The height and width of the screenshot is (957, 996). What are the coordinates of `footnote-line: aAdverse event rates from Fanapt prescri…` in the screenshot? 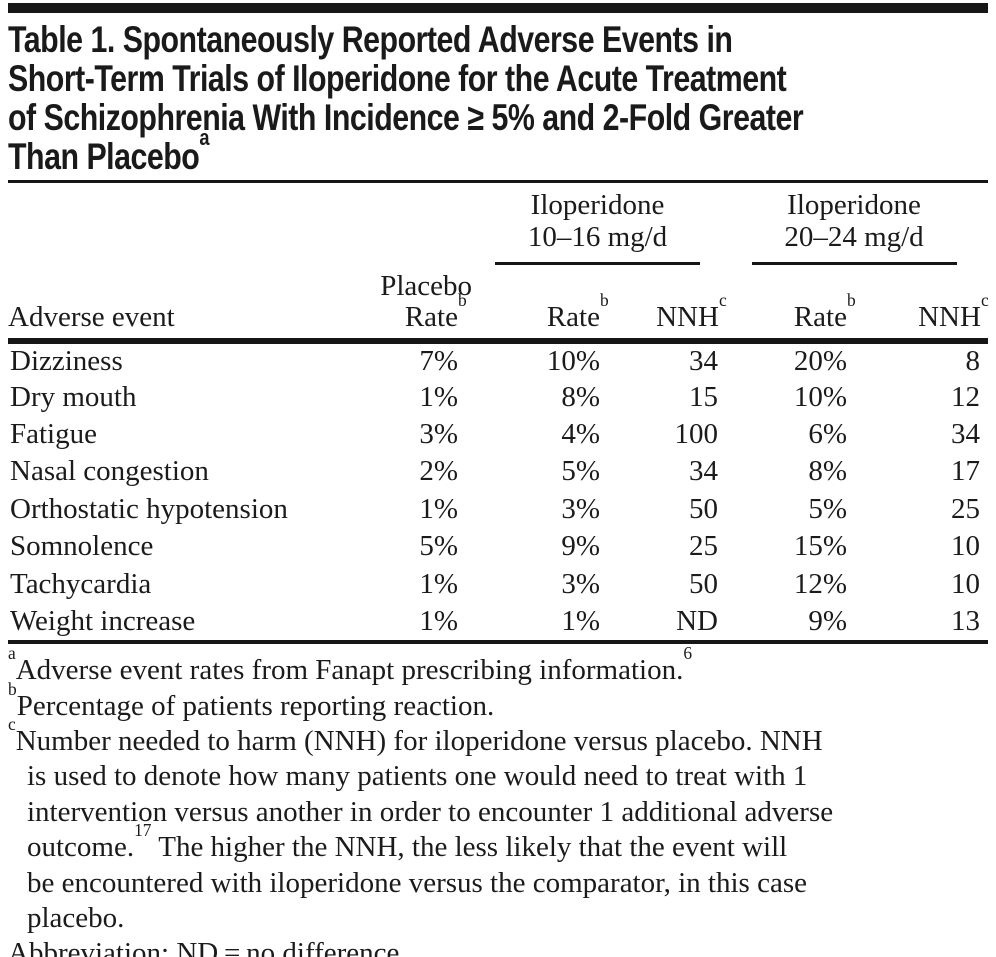 It's located at (350, 665).